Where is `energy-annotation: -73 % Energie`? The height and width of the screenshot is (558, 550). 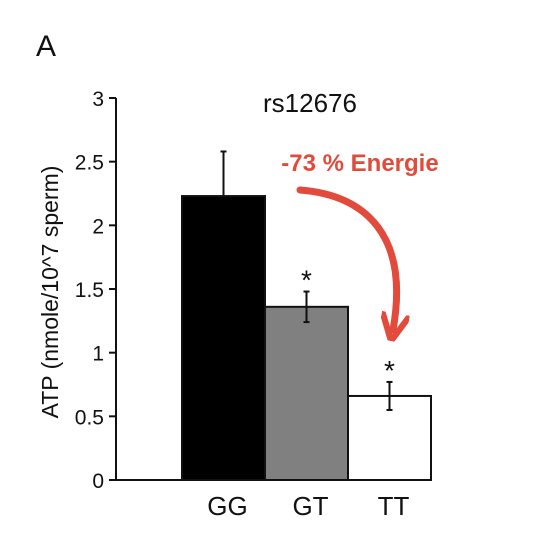
energy-annotation: -73 % Energie is located at coordinates (360, 240).